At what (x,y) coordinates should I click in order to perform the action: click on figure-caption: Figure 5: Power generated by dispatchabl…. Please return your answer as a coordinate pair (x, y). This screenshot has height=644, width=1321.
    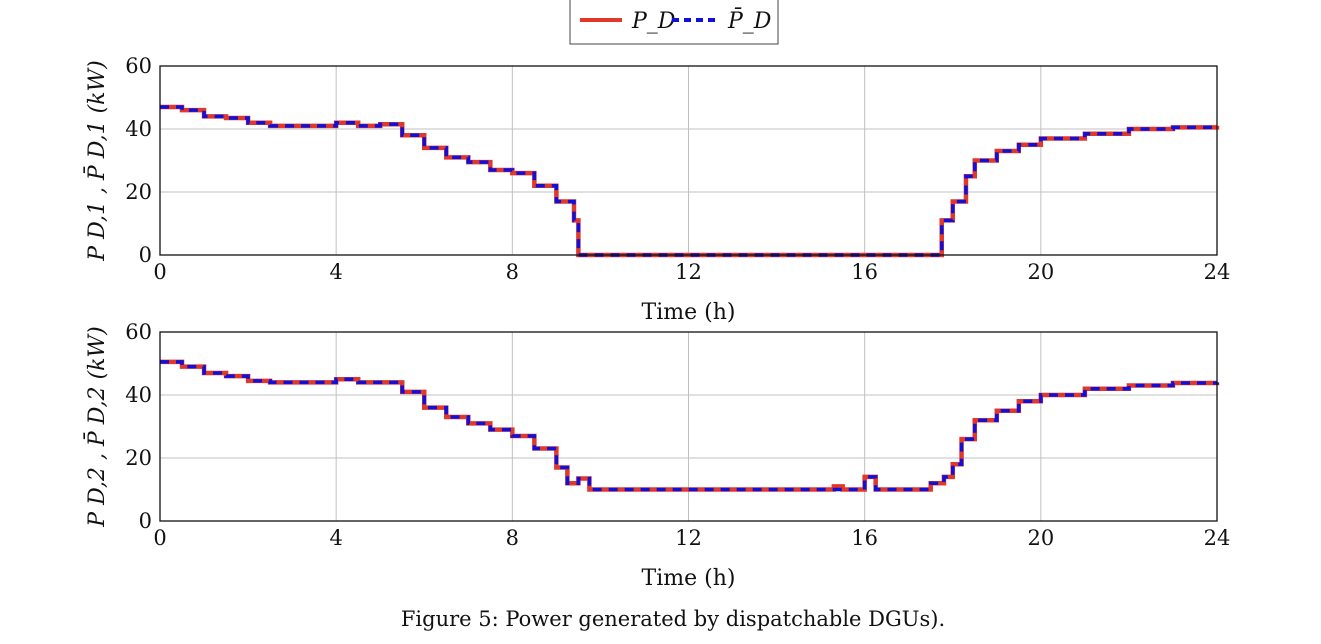
    Looking at the image, I should click on (673, 619).